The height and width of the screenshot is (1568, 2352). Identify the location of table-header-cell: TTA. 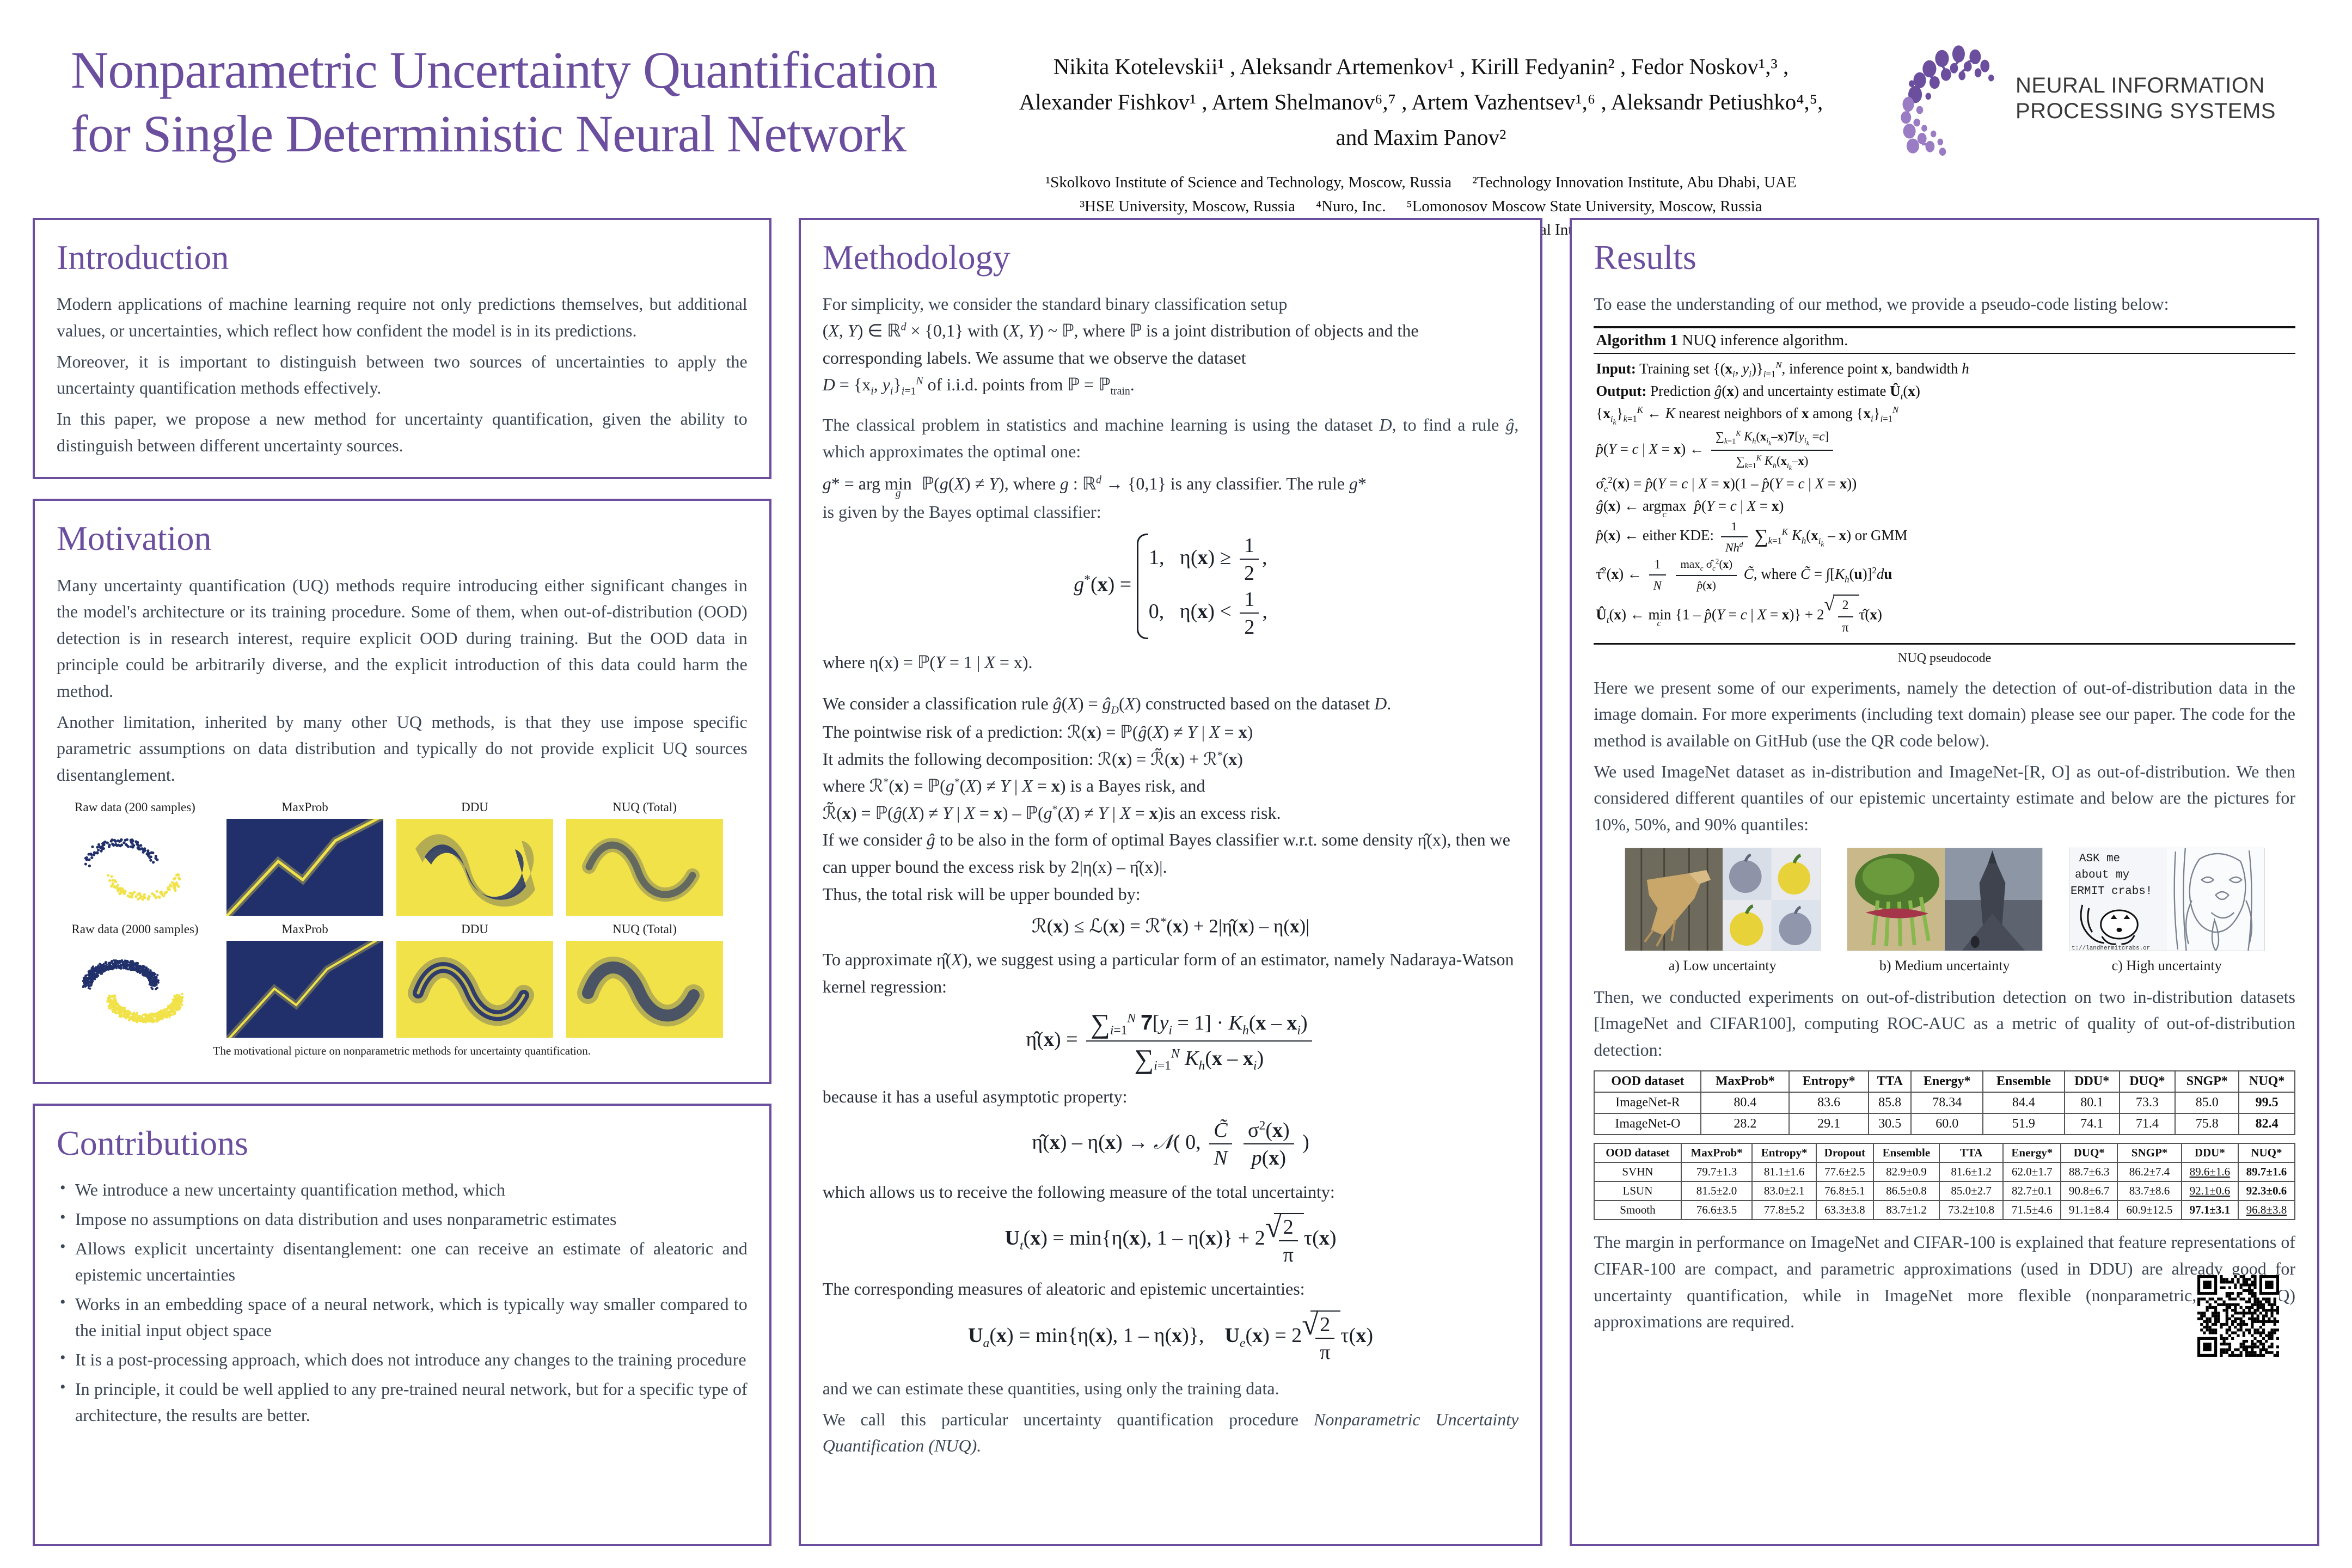
(1971, 1153).